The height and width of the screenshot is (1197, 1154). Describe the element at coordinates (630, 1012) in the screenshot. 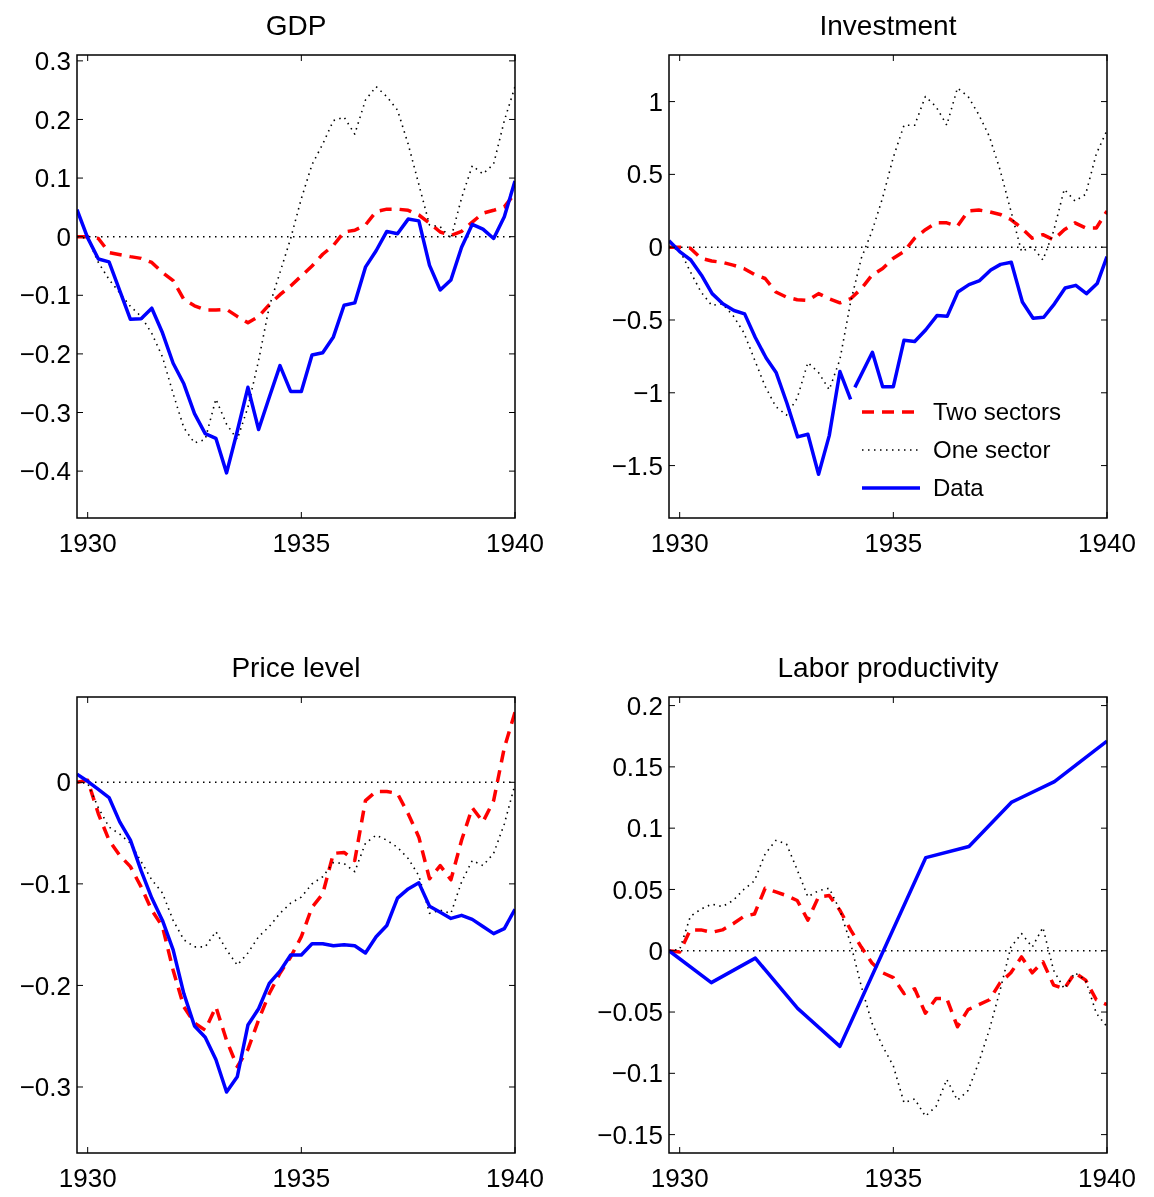

I see `y-tick-label: −0.05` at that location.